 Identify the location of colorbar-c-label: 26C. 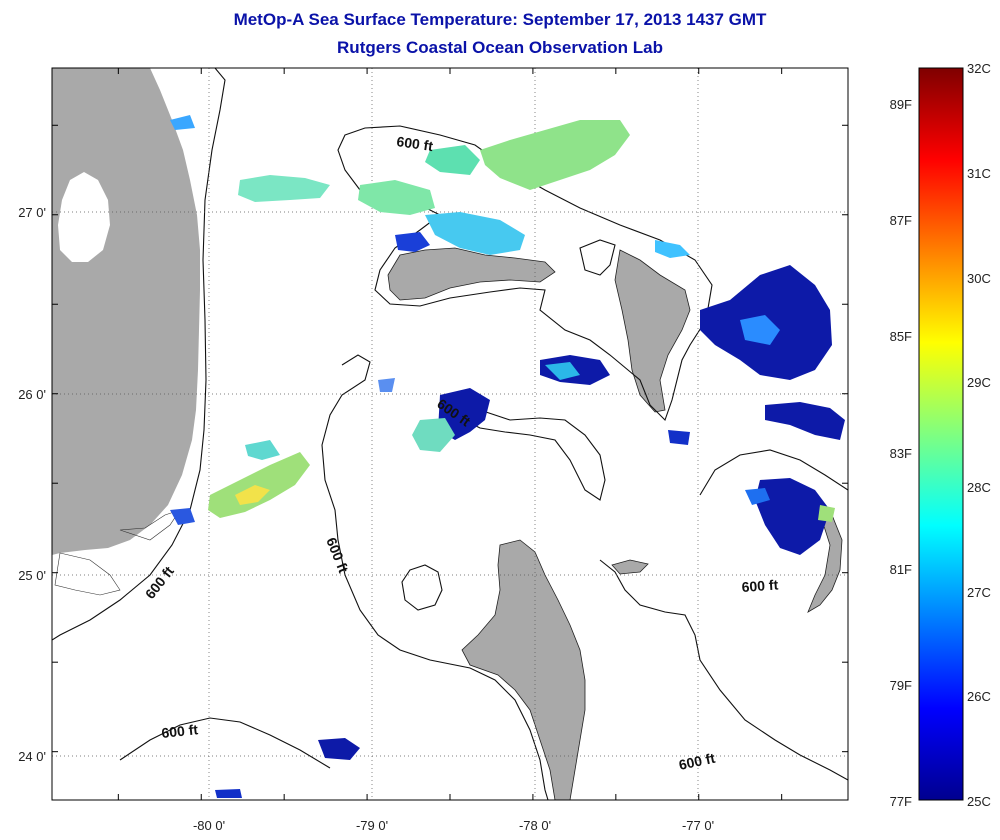
(979, 696).